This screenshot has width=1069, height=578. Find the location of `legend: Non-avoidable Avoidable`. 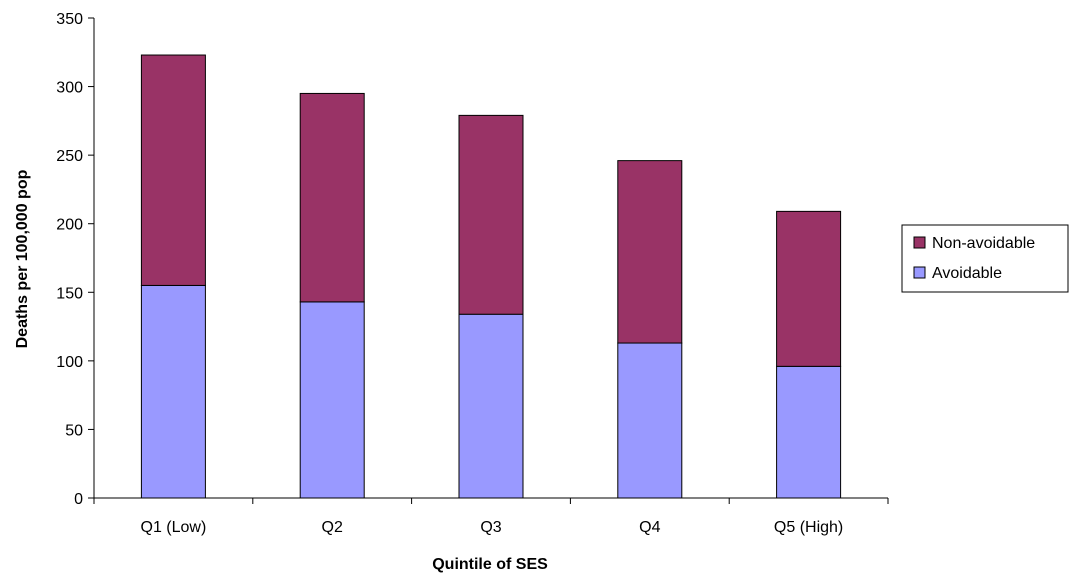

legend: Non-avoidable Avoidable is located at coordinates (985, 258).